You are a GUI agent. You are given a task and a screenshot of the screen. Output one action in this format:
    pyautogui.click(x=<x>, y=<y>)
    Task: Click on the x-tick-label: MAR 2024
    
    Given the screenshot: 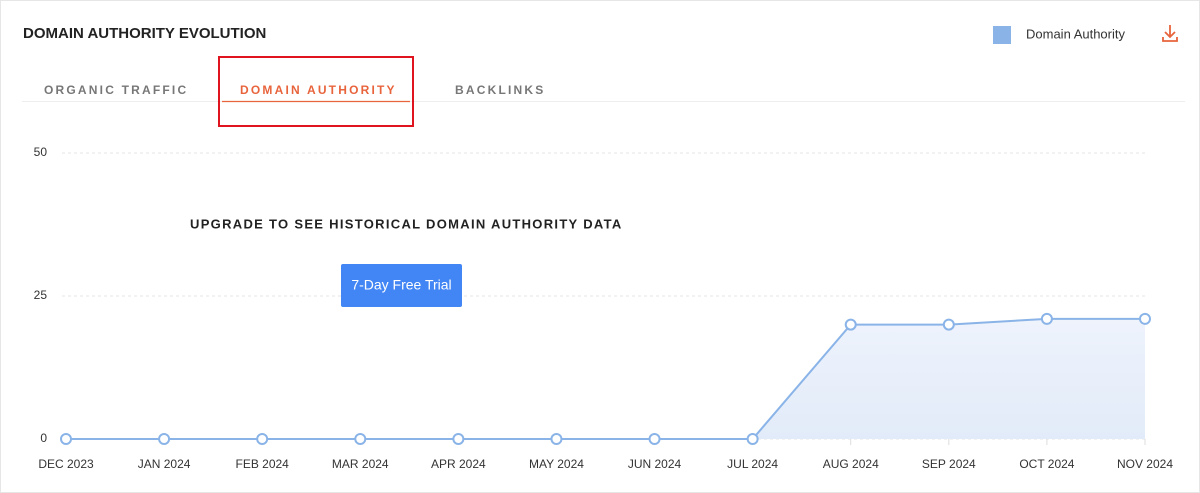 What is the action you would take?
    pyautogui.click(x=360, y=464)
    